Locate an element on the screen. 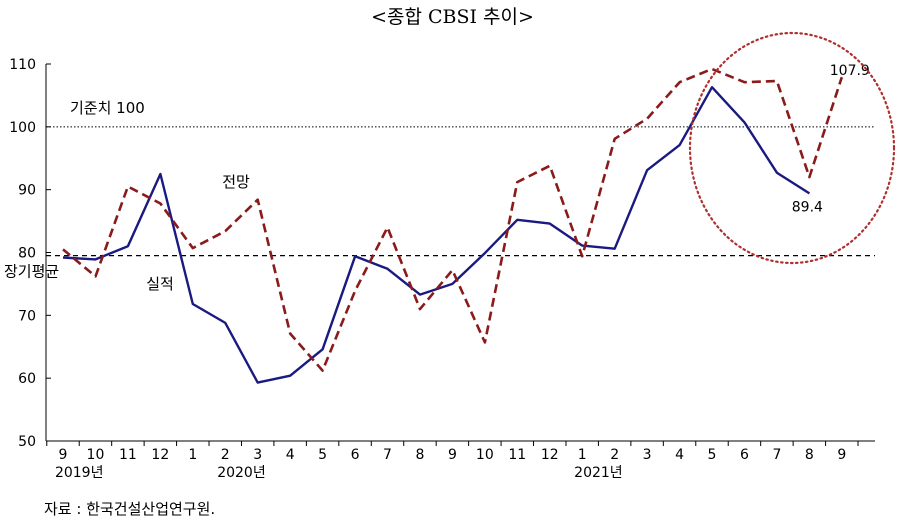 The height and width of the screenshot is (523, 905). year-label: 2019년 is located at coordinates (79, 473).